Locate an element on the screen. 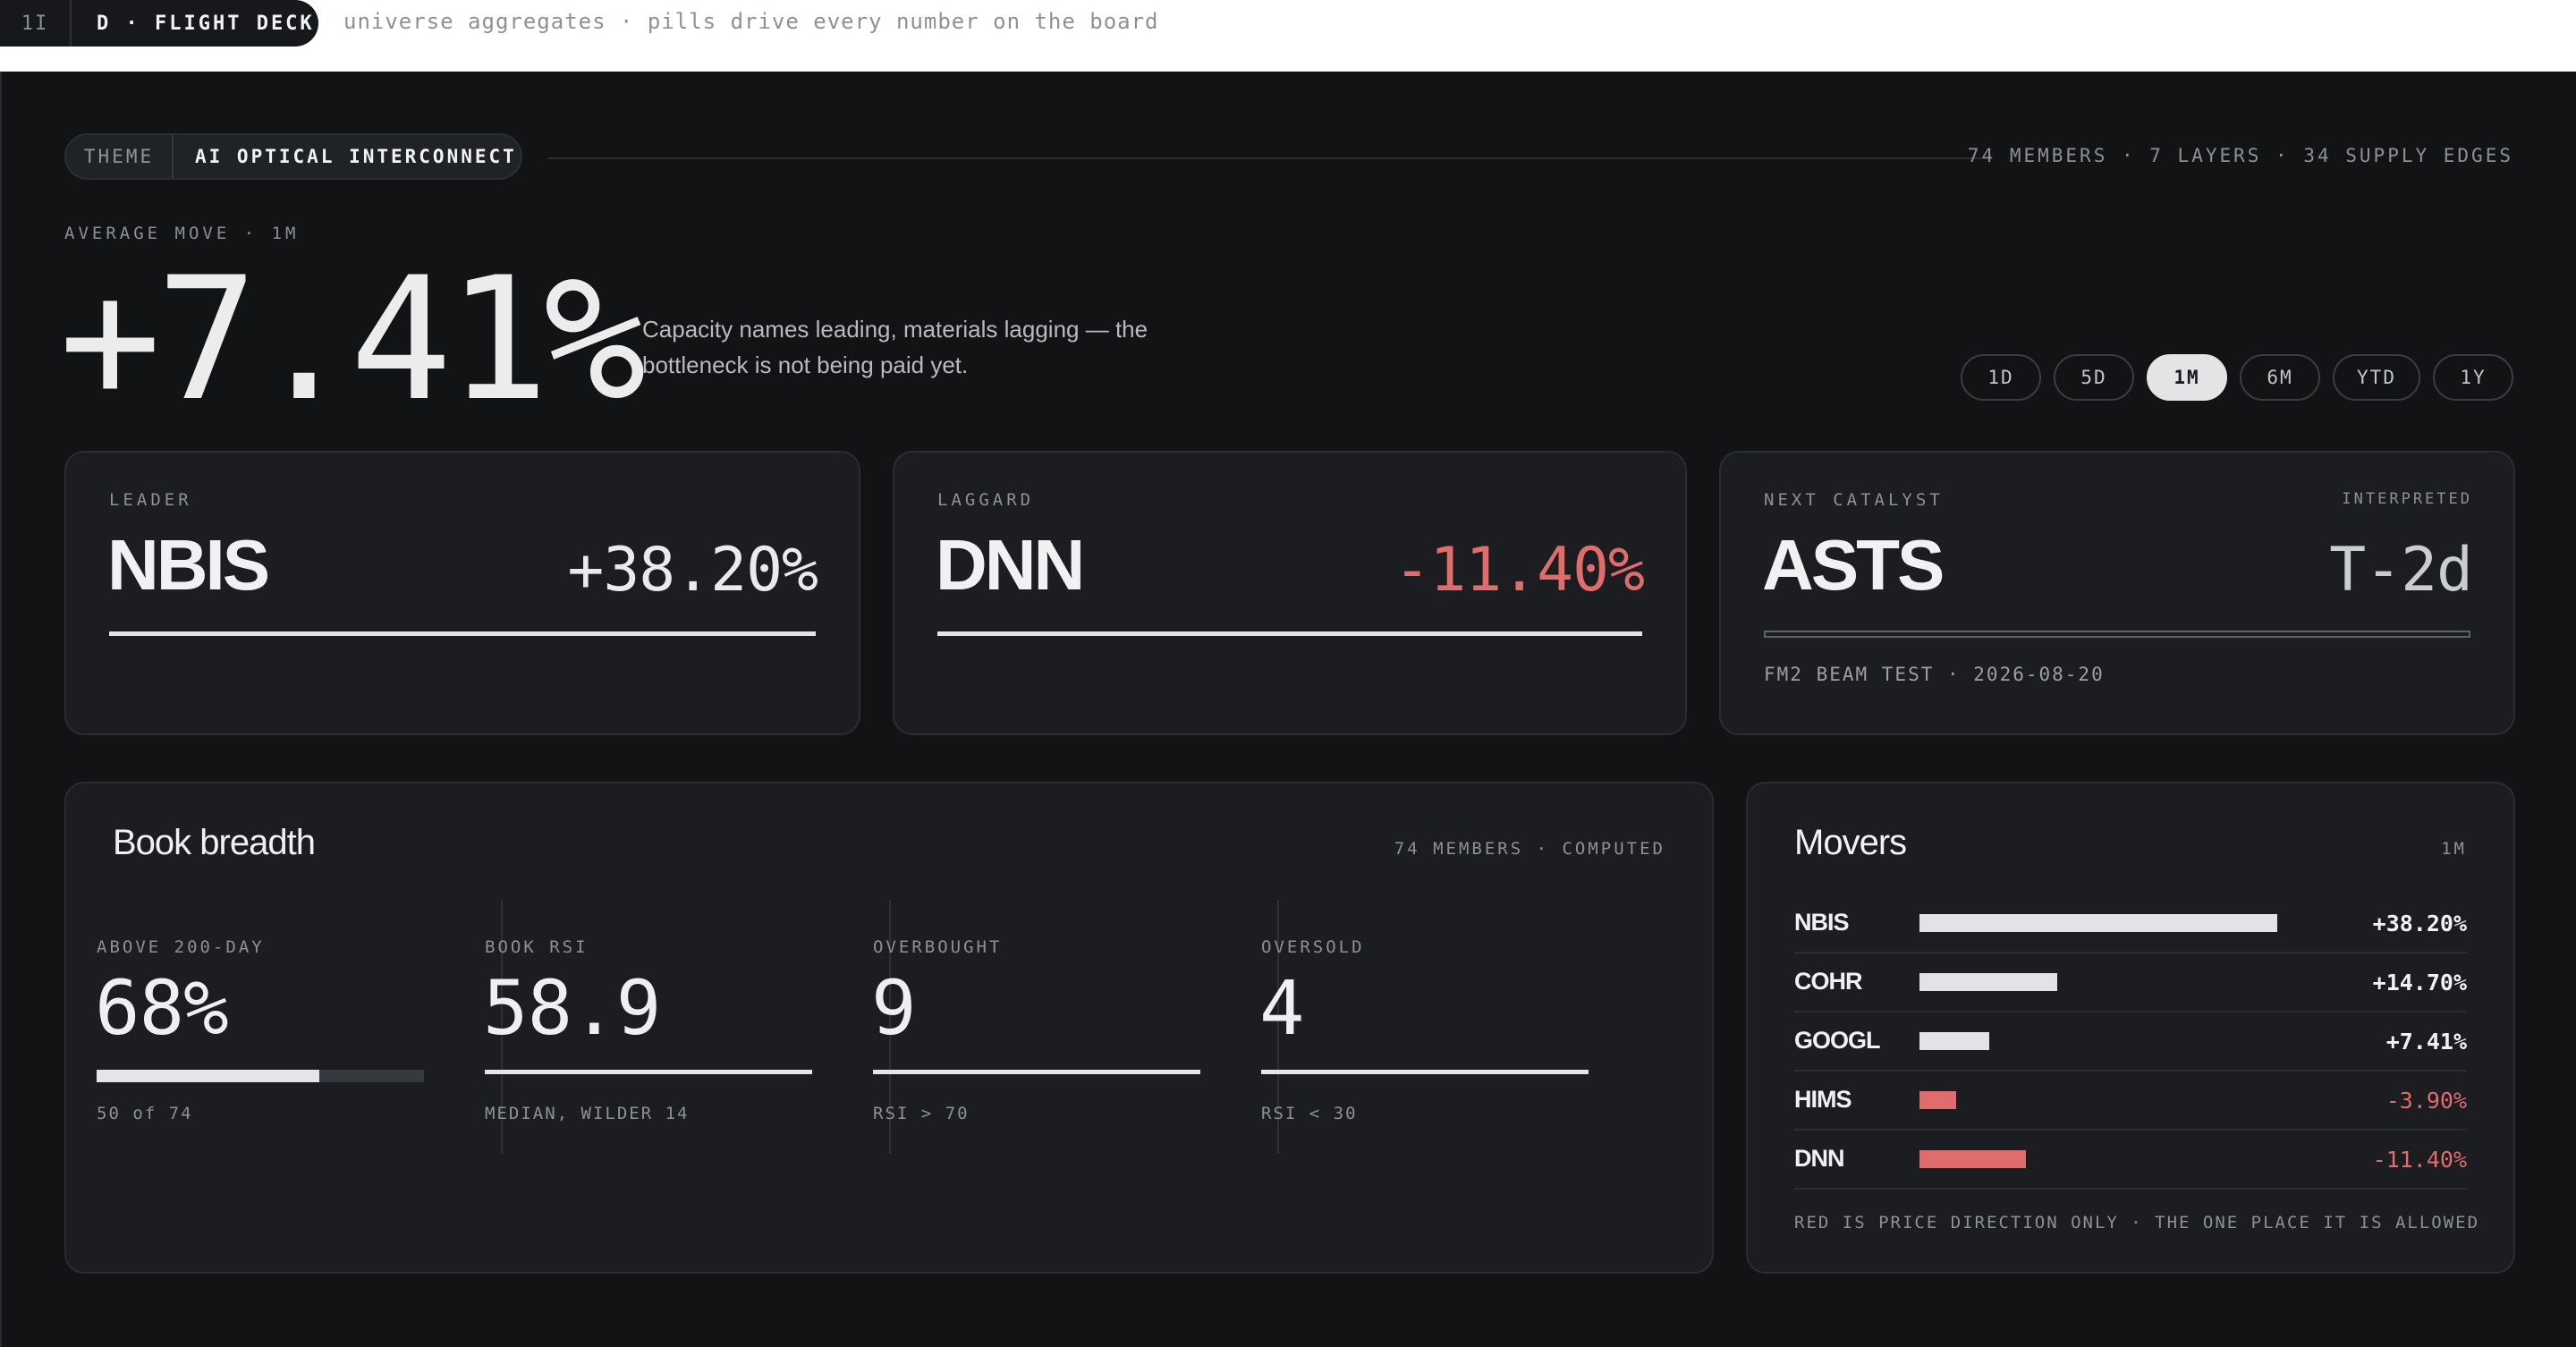 Image resolution: width=2576 pixels, height=1347 pixels. period-pill-1d: 1D is located at coordinates (2001, 377).